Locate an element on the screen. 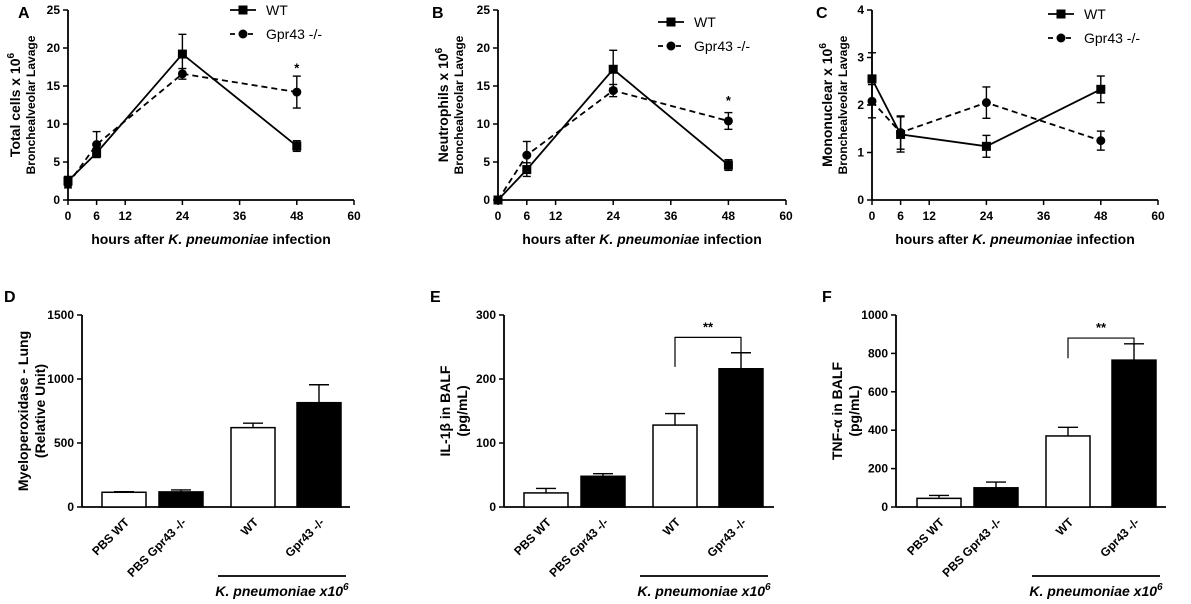 This screenshot has width=1191, height=604. y-tick-label: 600 is located at coordinates (878, 392).